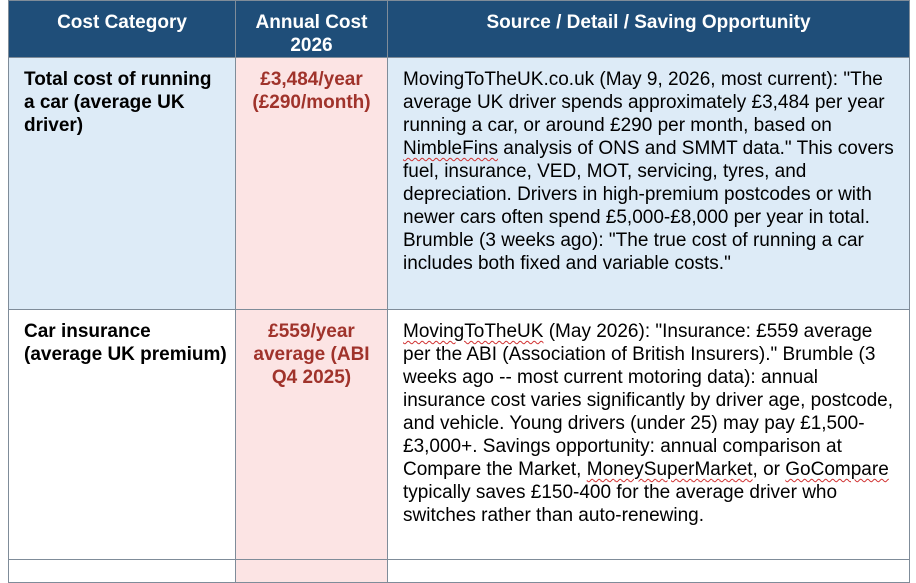 The image size is (916, 583). I want to click on source-text: , or, so click(769, 469).